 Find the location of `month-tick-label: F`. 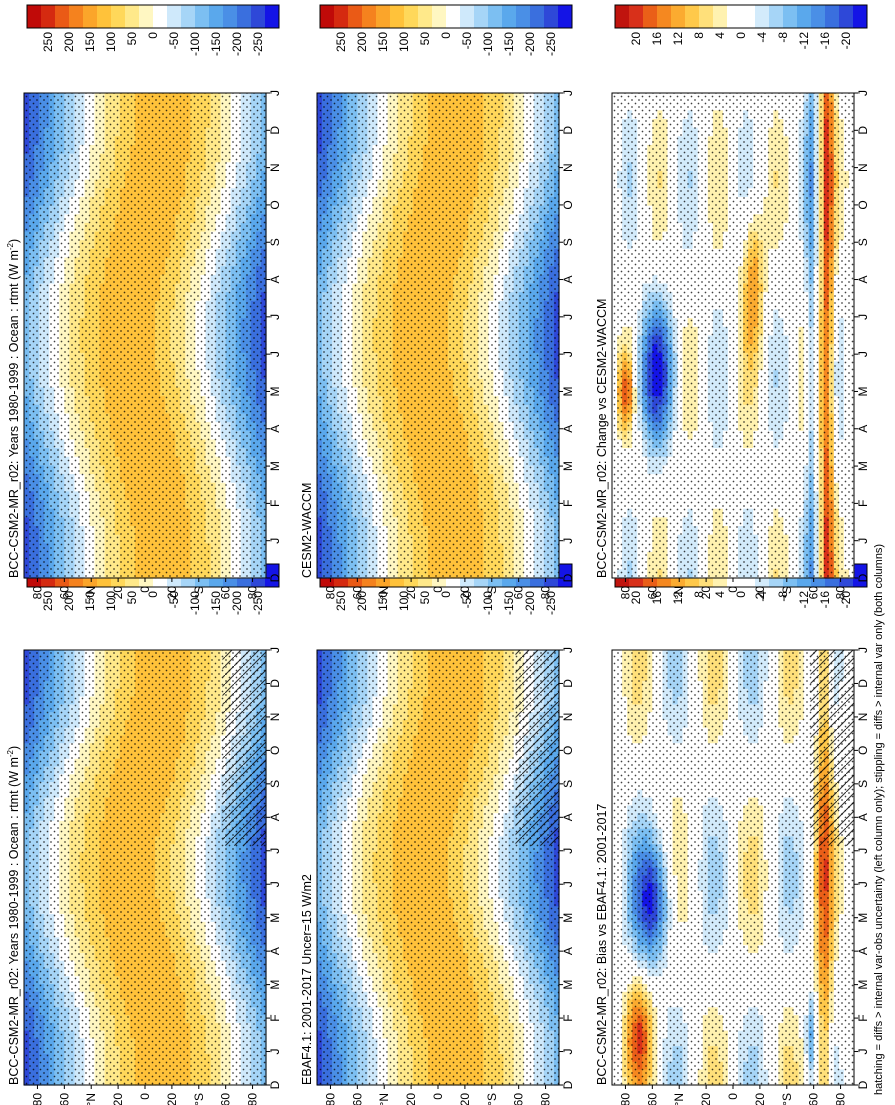

month-tick-label: F is located at coordinates (275, 1017).